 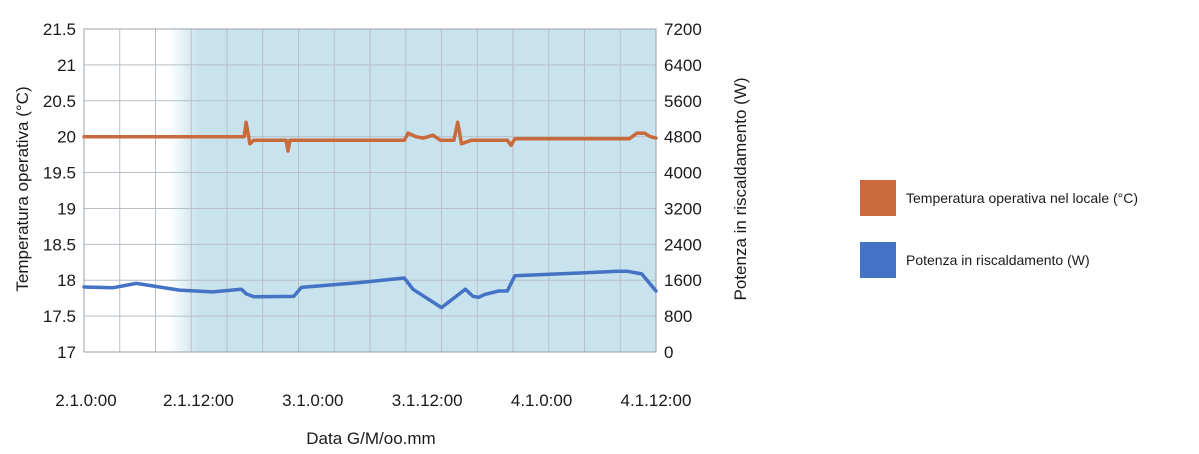 I want to click on x-tick-label: 3.1.12:00, so click(x=427, y=400).